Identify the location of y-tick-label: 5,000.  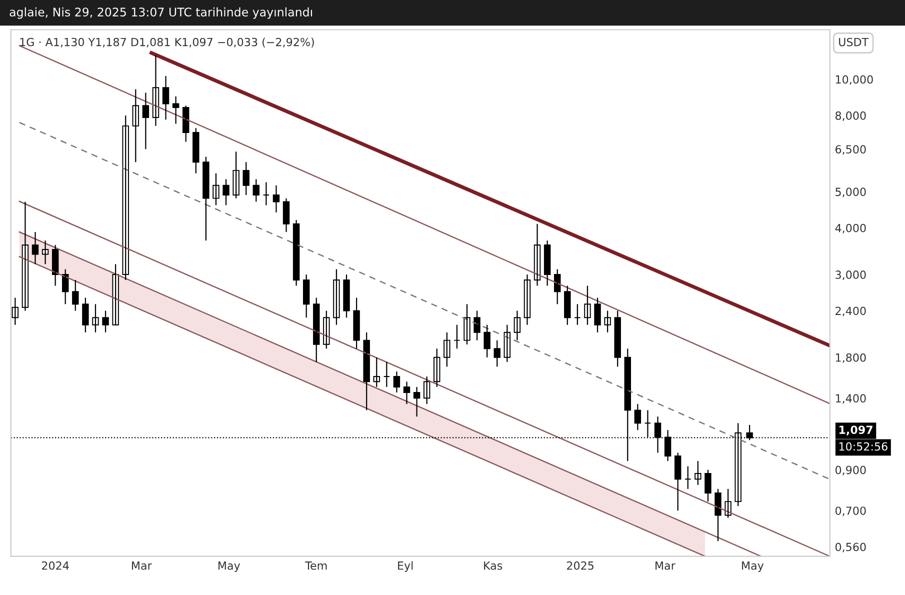
(851, 193).